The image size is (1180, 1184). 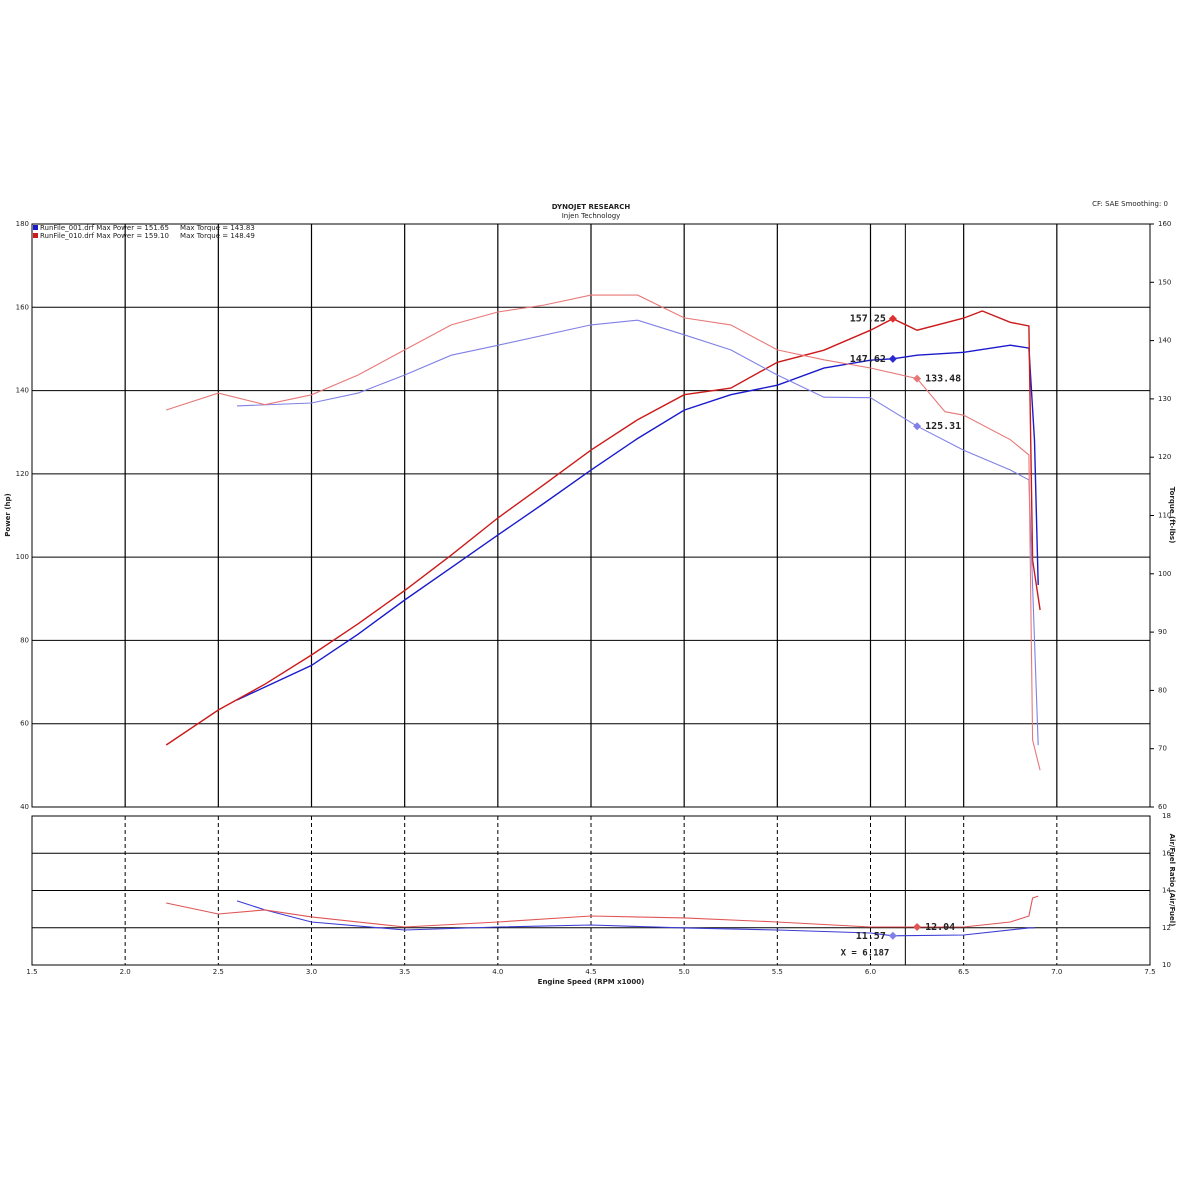 What do you see at coordinates (1166, 816) in the screenshot?
I see `y-tick-label: 18` at bounding box center [1166, 816].